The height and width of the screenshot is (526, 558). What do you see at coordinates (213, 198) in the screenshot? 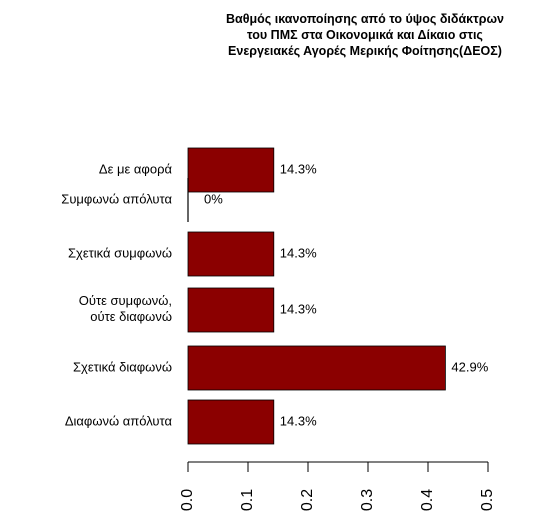
I see `value-label: 0%` at bounding box center [213, 198].